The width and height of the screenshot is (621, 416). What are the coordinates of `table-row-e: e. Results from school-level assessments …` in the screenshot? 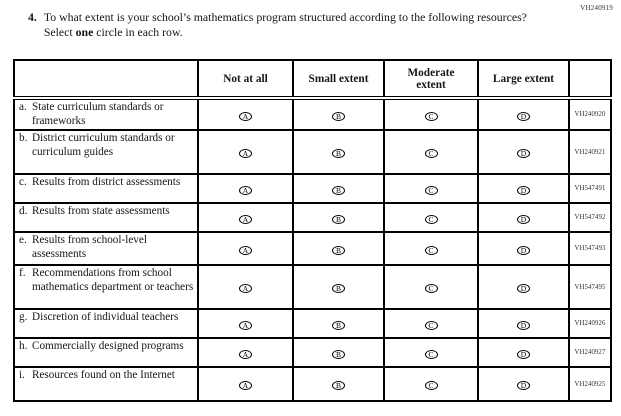 It's located at (312, 248).